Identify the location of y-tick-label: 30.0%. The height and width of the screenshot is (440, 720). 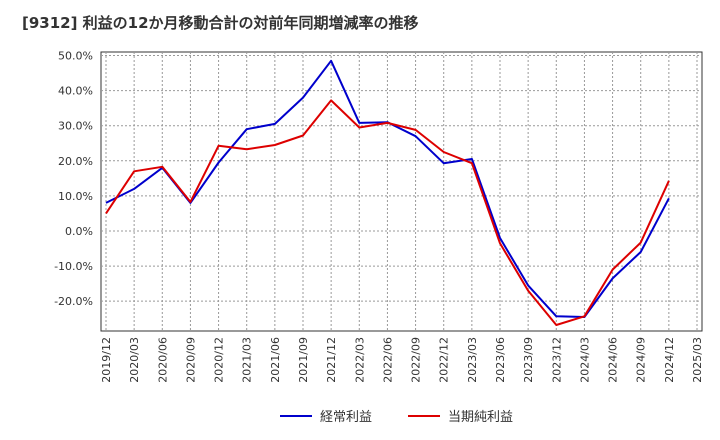
(75, 126).